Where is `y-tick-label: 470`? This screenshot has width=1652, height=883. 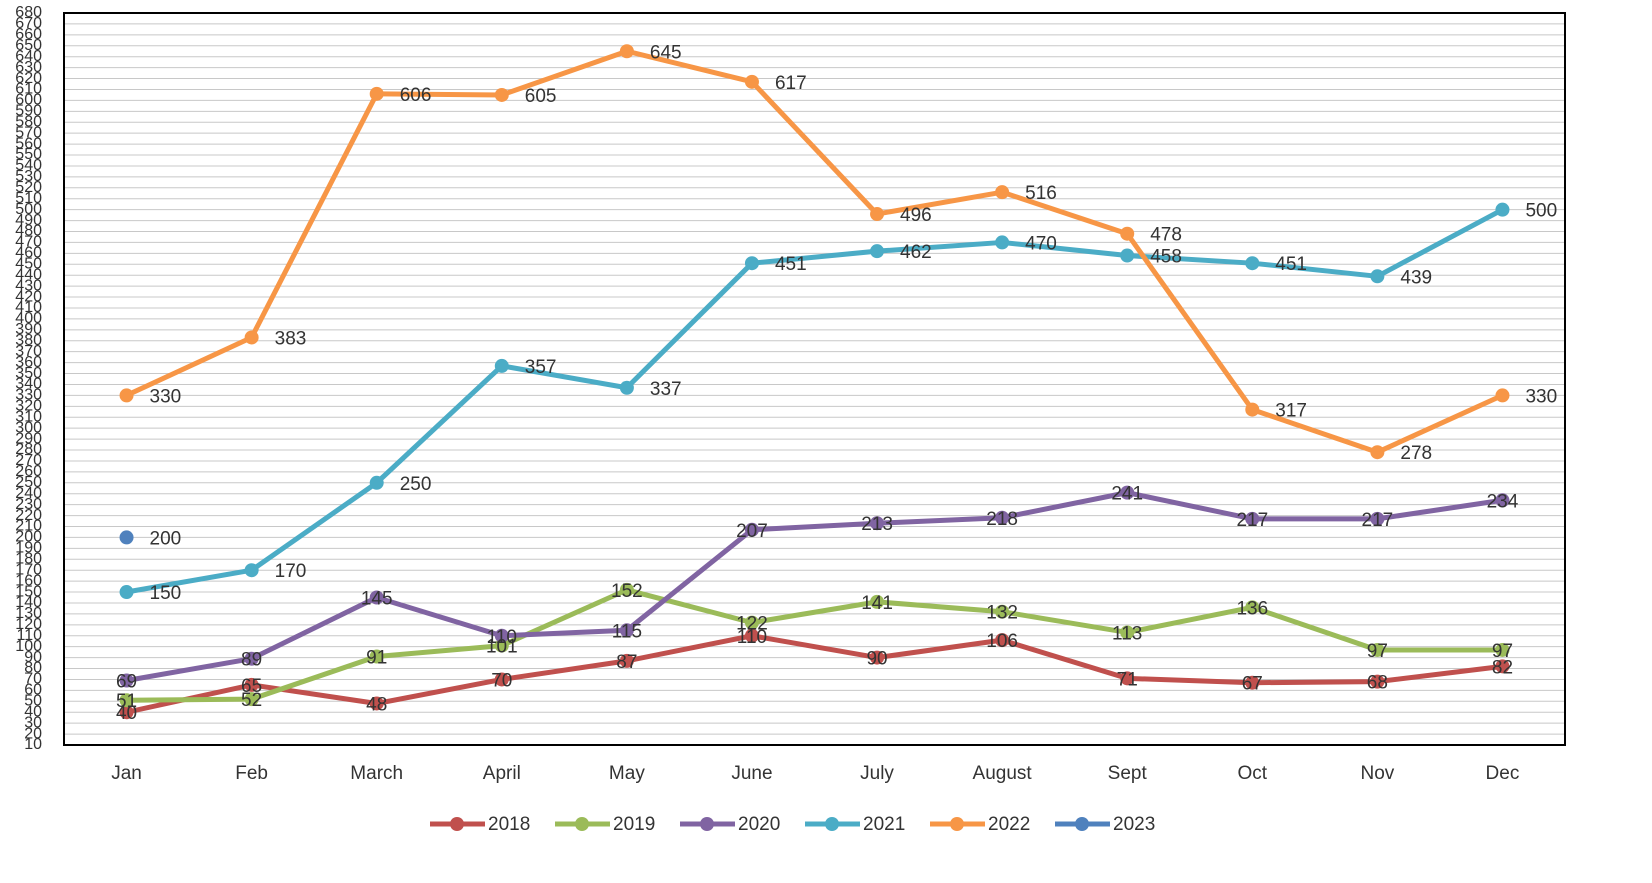
y-tick-label: 470 is located at coordinates (28, 242).